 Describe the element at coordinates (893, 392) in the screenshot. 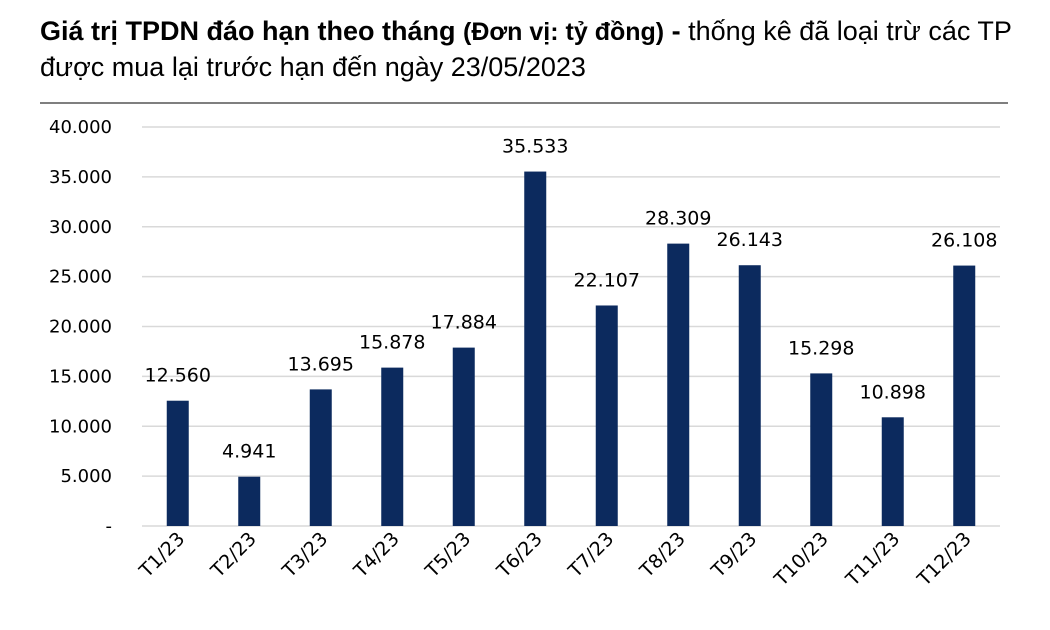

I see `data-label: 10.898` at that location.